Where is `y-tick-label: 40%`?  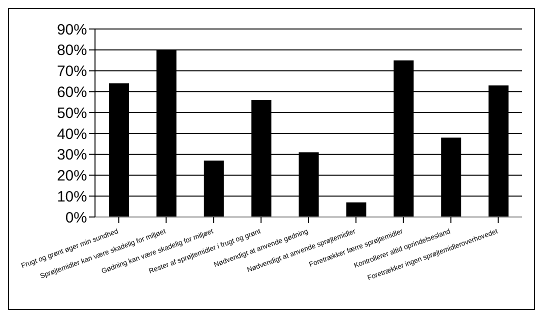
y-tick-label: 40% is located at coordinates (71, 134).